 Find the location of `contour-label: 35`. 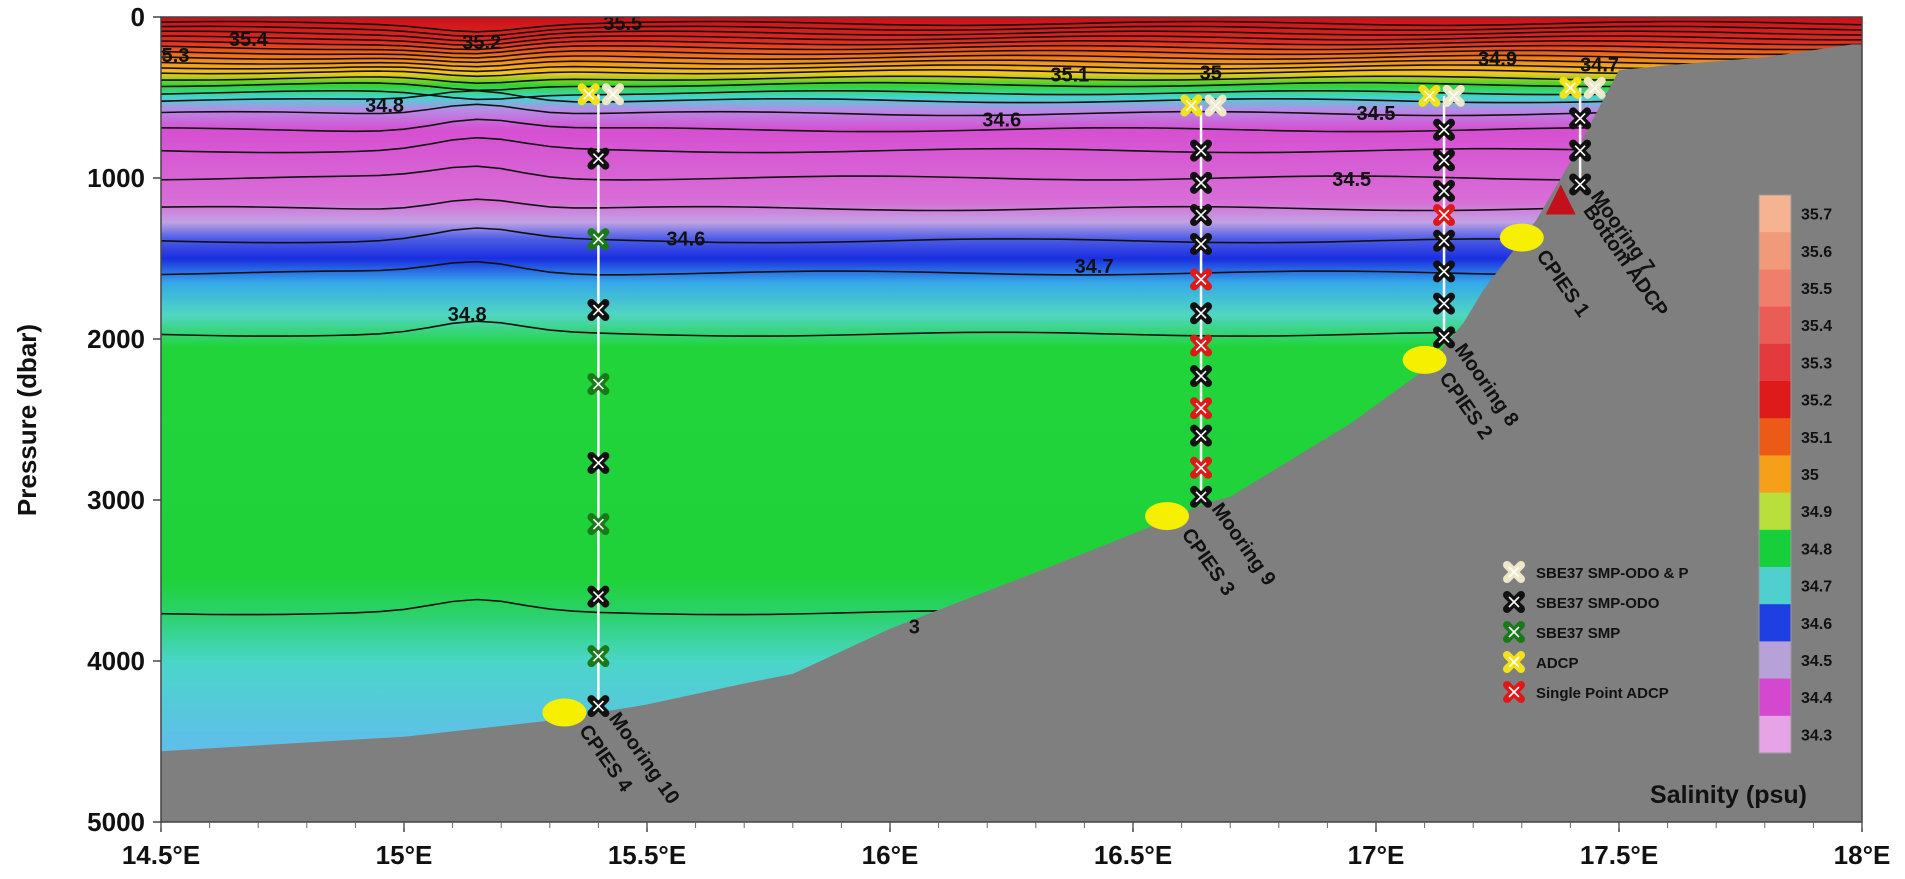

contour-label: 35 is located at coordinates (1211, 74).